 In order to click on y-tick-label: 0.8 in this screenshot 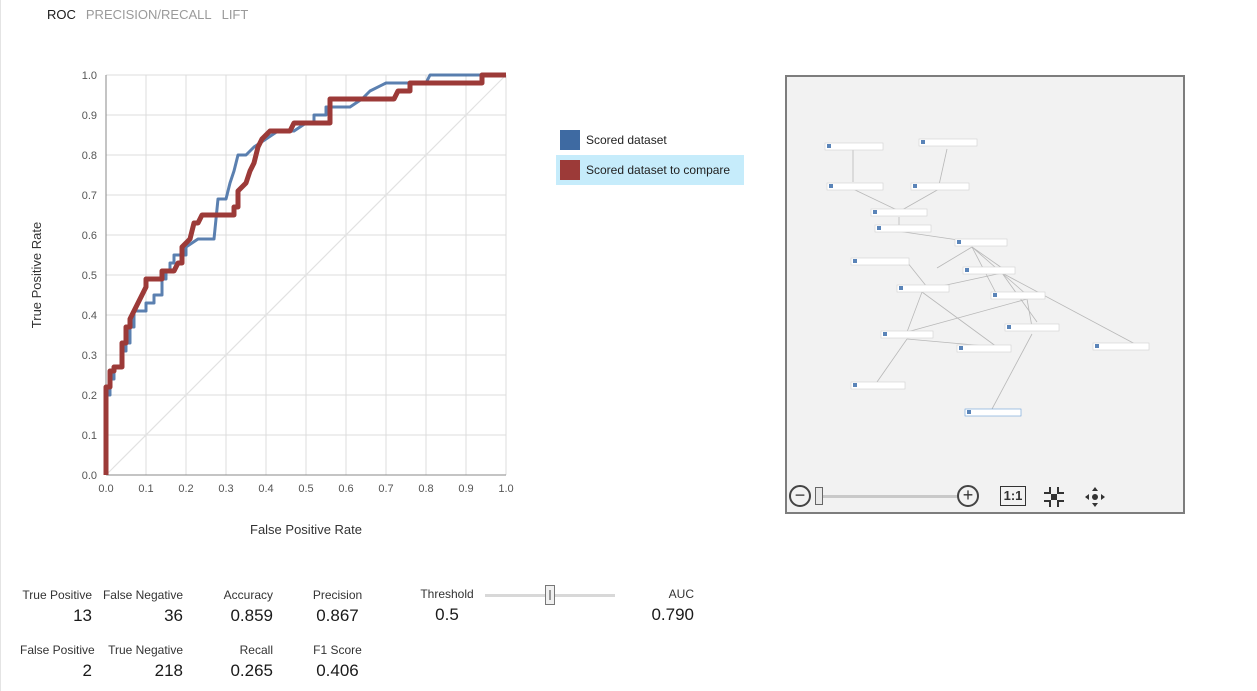, I will do `click(89, 156)`.